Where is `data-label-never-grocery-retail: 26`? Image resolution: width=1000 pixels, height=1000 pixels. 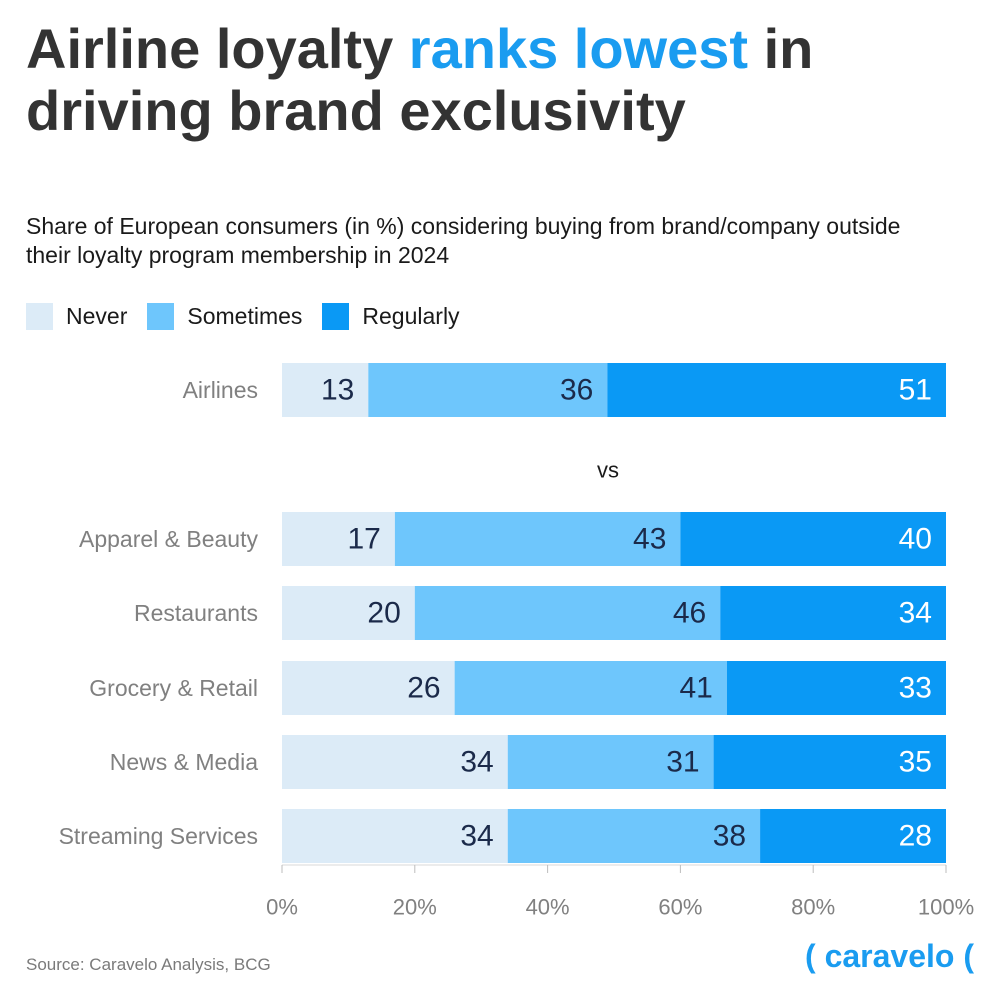 data-label-never-grocery-retail: 26 is located at coordinates (423, 688).